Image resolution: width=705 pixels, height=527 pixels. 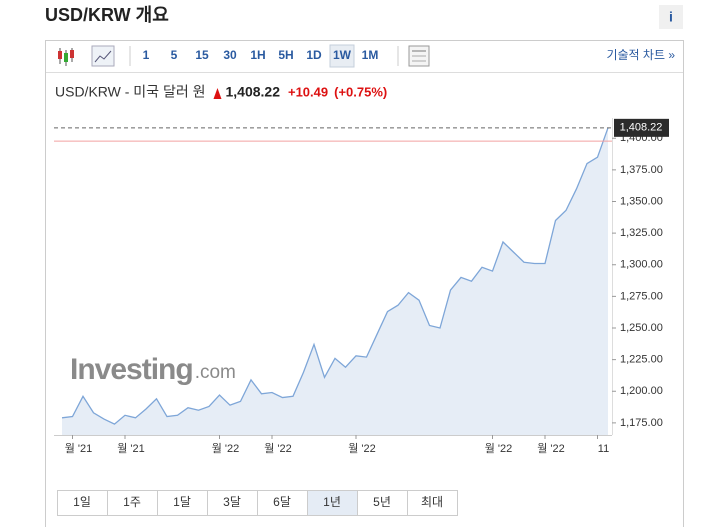 I want to click on interval-button: 1W, so click(x=342, y=55).